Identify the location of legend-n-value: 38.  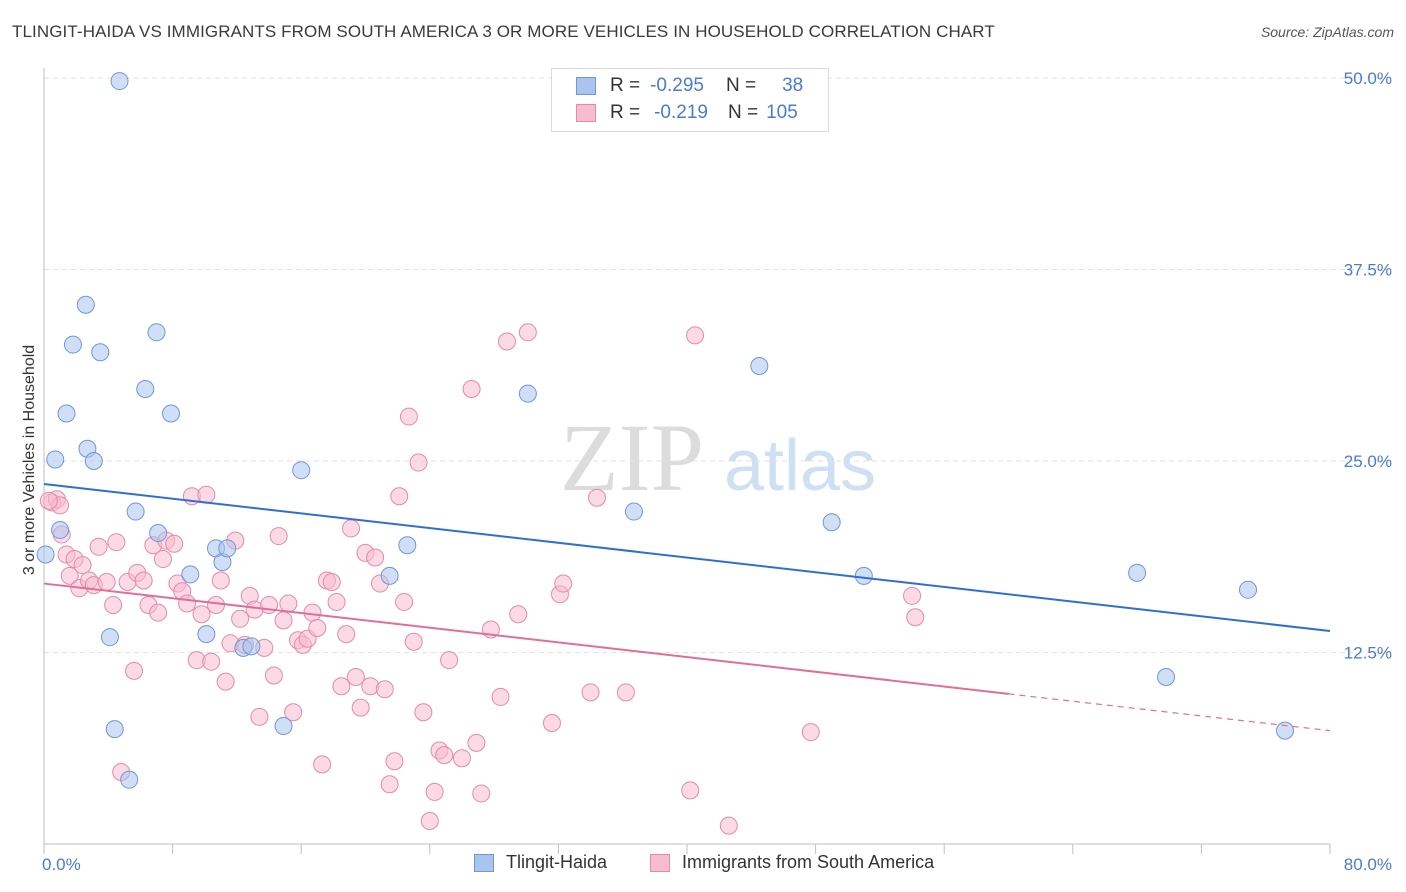
(793, 85).